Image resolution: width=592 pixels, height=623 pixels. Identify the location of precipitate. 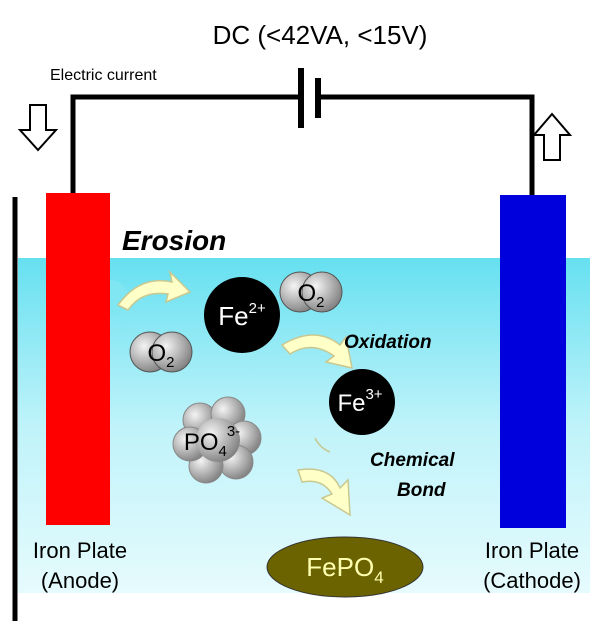
(345, 567).